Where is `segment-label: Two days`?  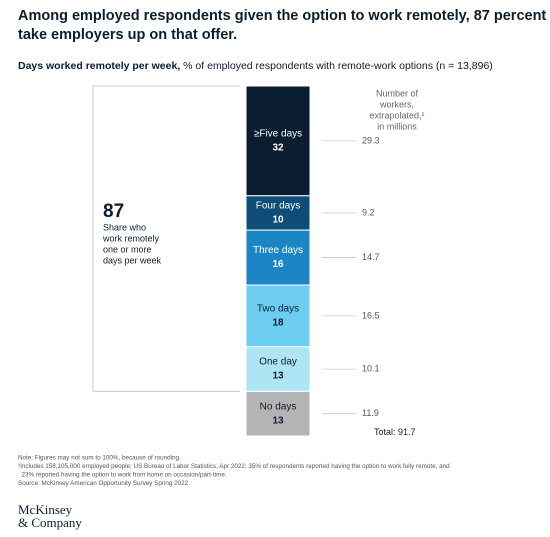 segment-label: Two days is located at coordinates (278, 309).